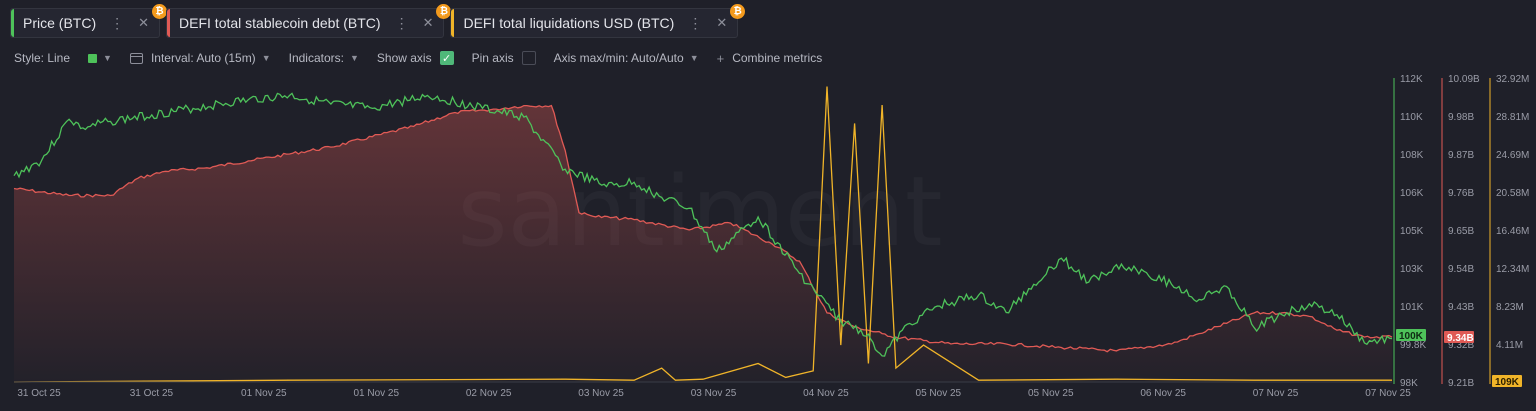 This screenshot has width=1536, height=411. I want to click on metric-tab-price: Price (BTC) ⋮ ✕ ₿, so click(89, 21).